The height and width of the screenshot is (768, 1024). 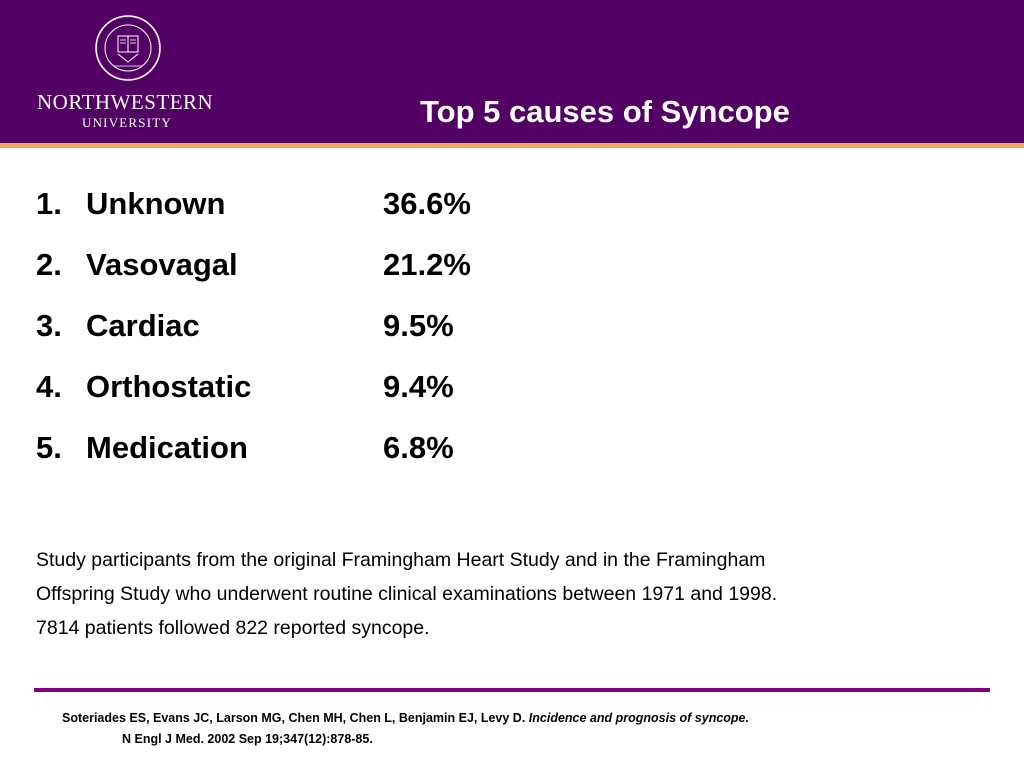 What do you see at coordinates (128, 48) in the screenshot?
I see `university-seal-icon` at bounding box center [128, 48].